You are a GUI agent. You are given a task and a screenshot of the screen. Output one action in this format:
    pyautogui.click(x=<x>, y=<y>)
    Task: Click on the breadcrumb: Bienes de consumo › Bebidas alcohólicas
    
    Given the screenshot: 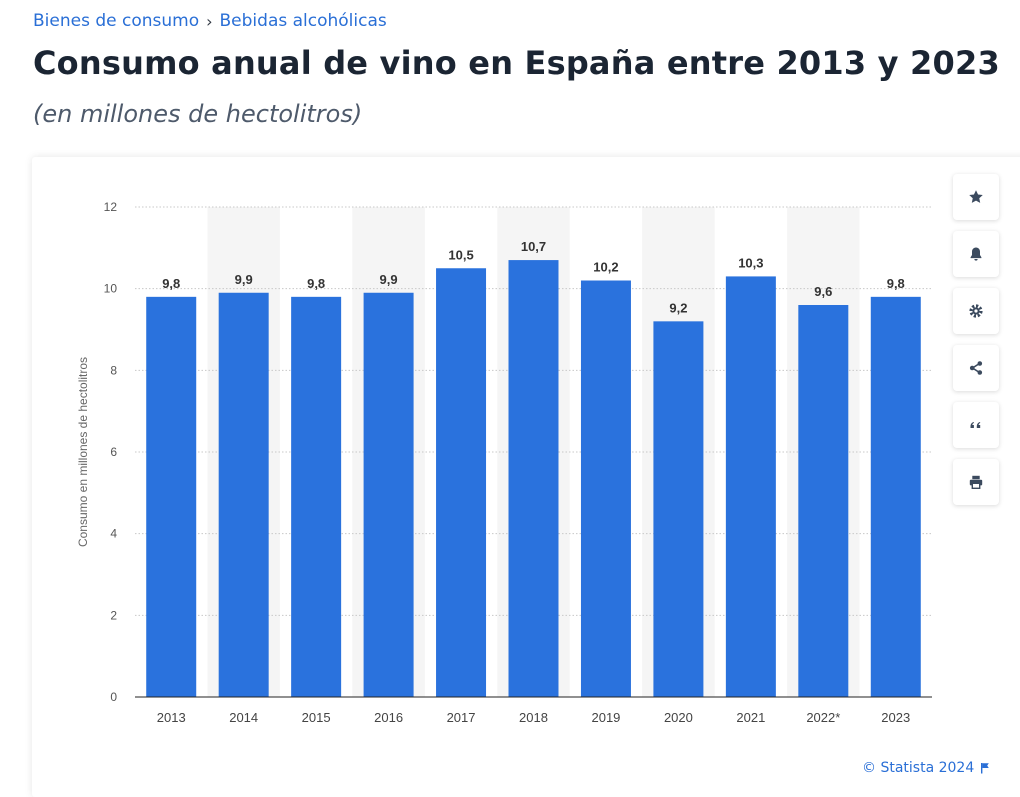 What is the action you would take?
    pyautogui.click(x=210, y=21)
    